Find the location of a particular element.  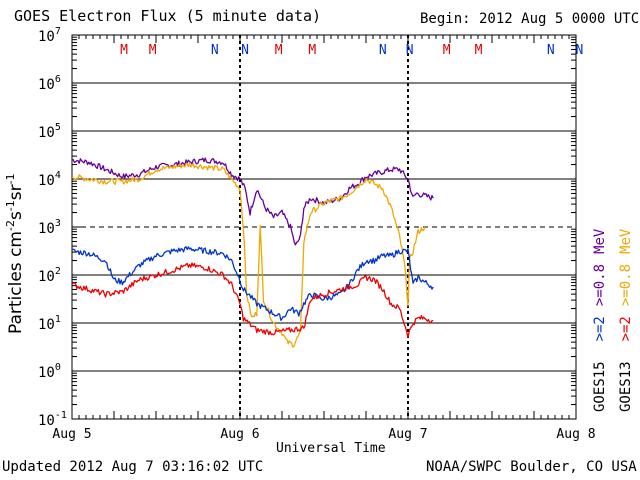

series-line-goes15_2mev is located at coordinates (252, 283).